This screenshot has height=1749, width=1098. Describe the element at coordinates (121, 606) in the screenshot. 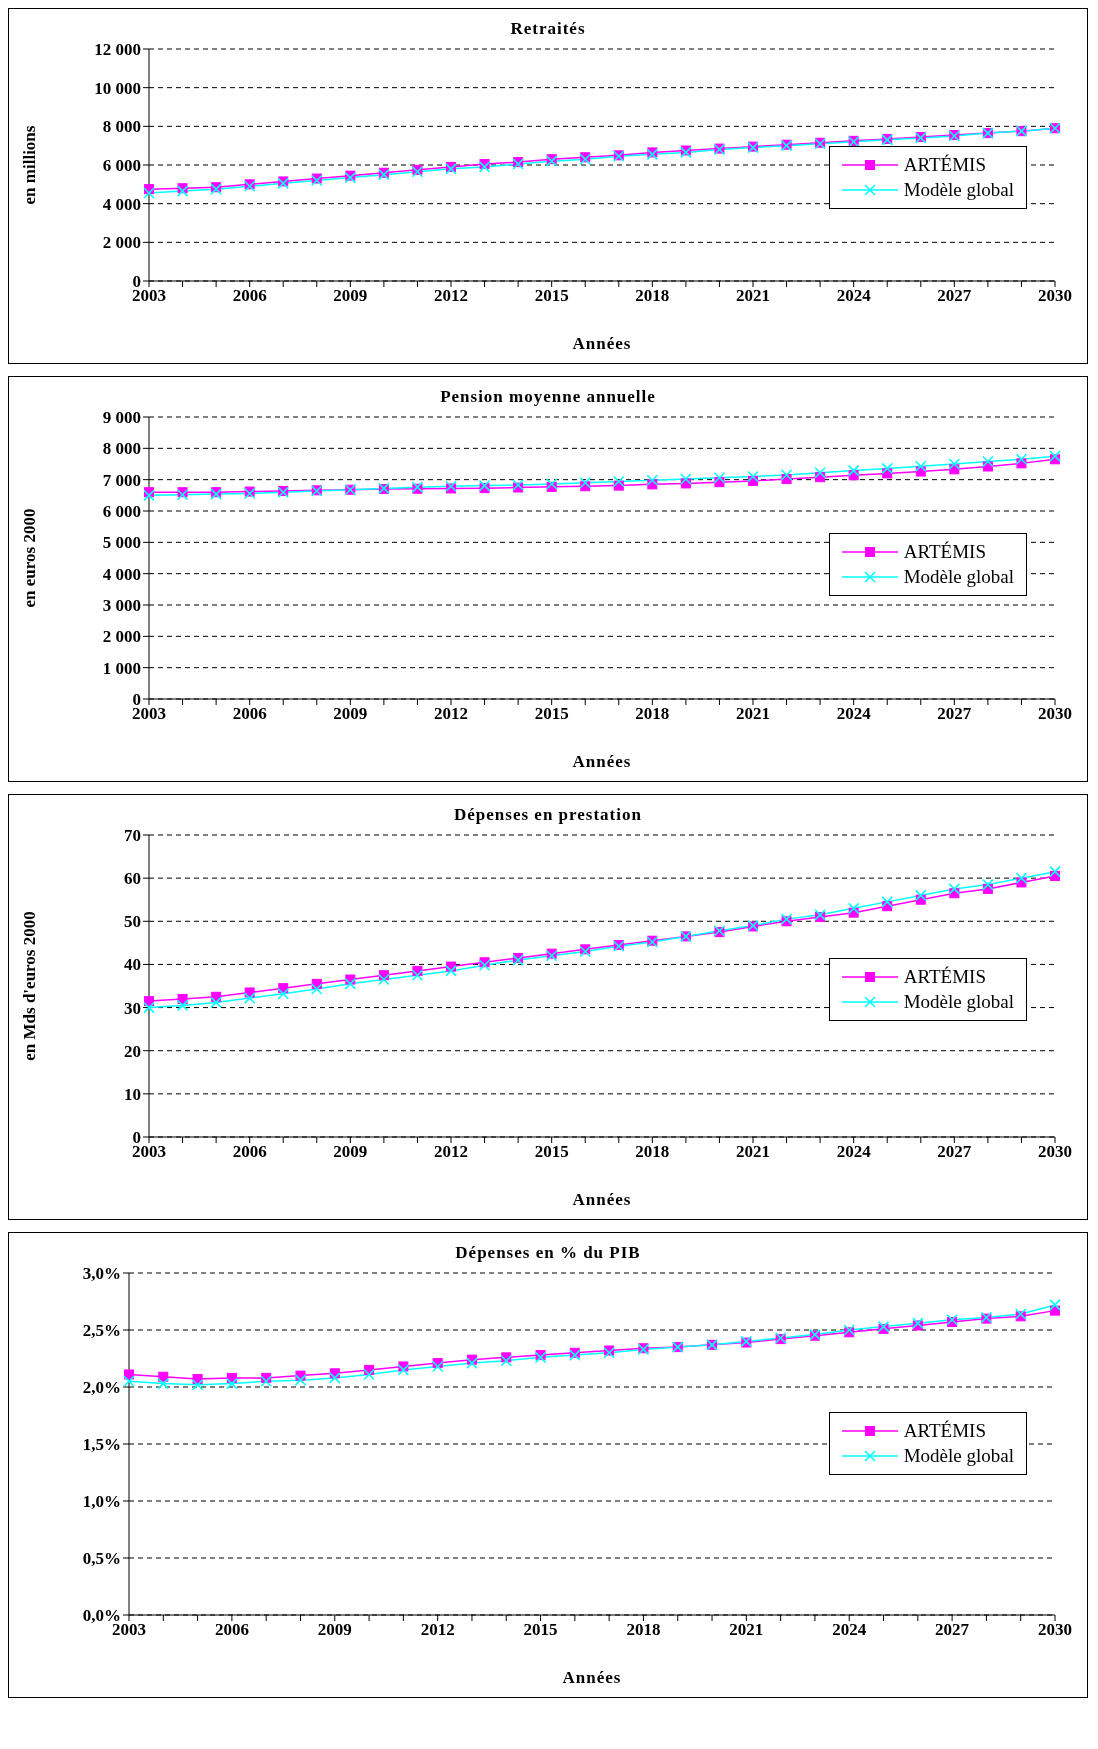

I see `y-tick-label: 3 000` at that location.